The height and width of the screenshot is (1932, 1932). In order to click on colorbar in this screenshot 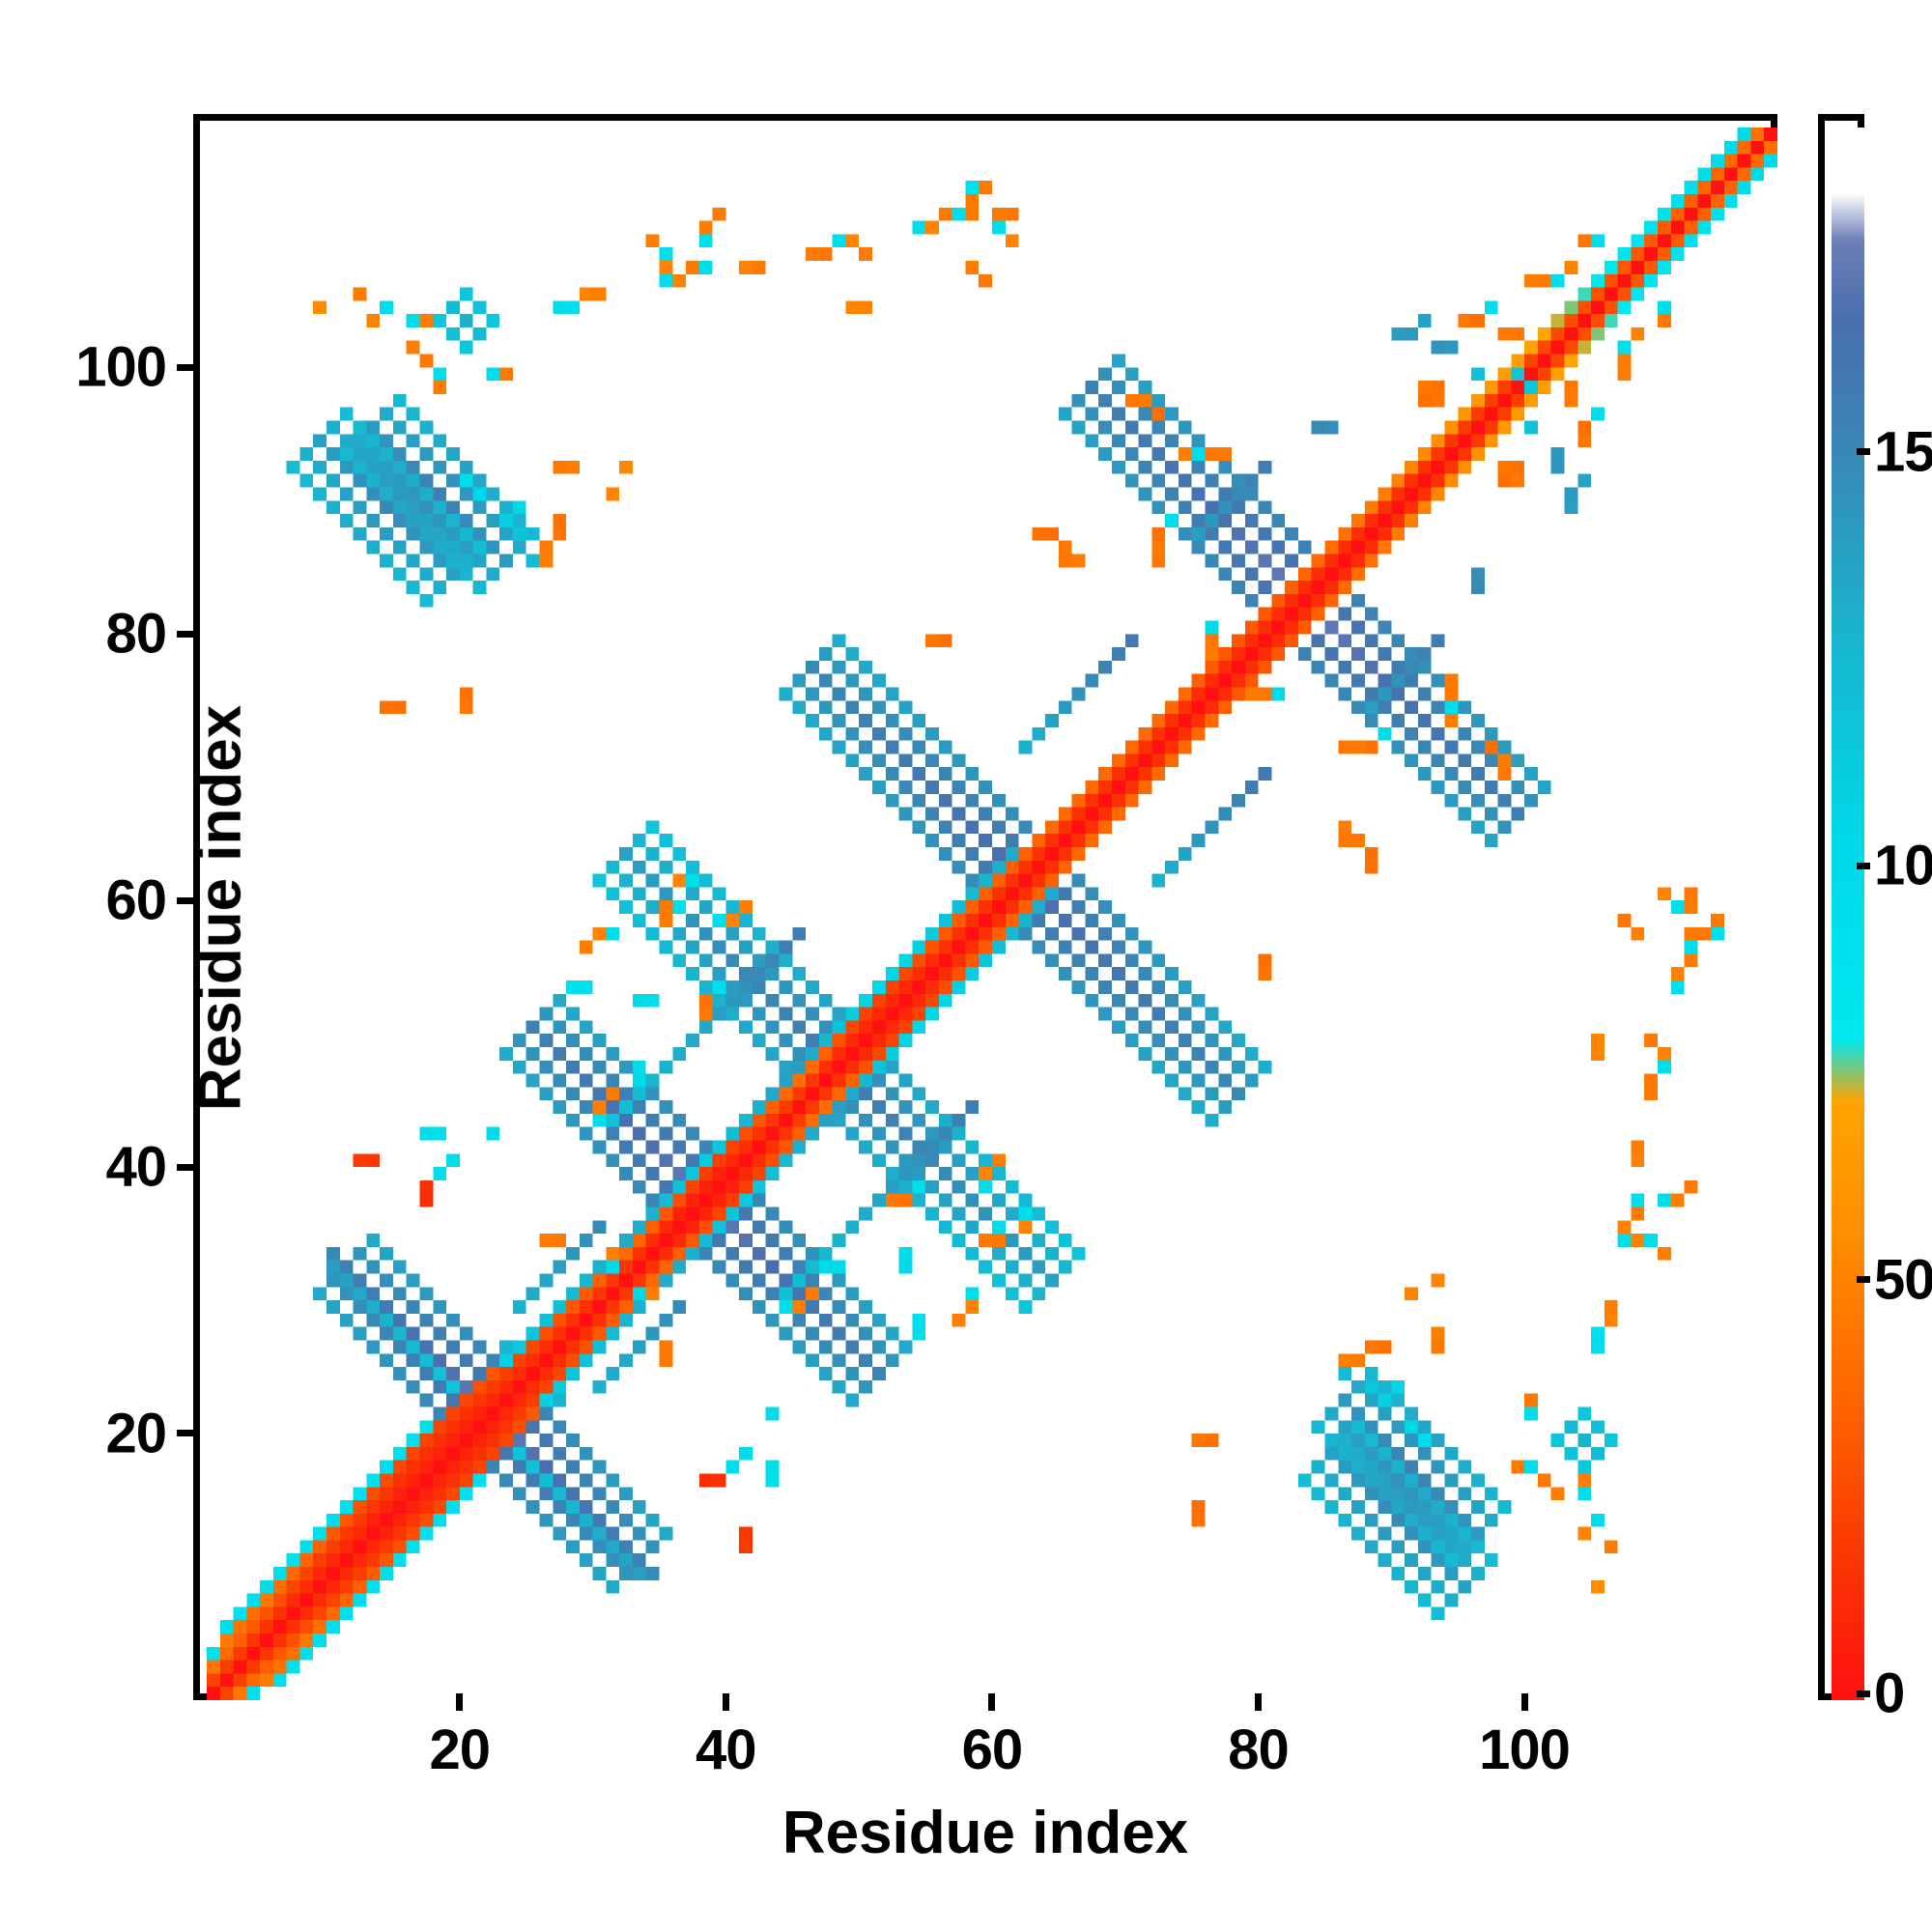, I will do `click(1841, 907)`.